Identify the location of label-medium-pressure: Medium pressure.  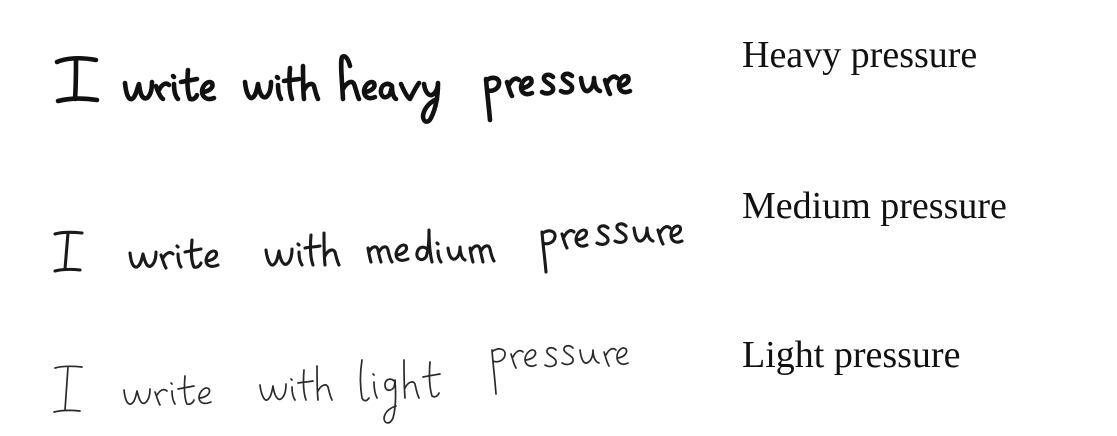
(874, 206).